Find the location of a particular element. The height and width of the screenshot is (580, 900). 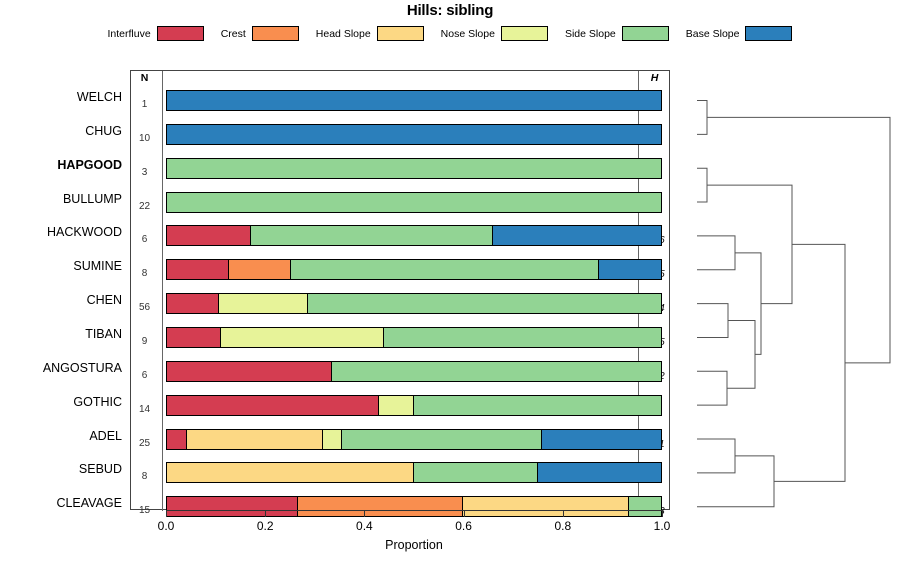

chart-row: ADEL251.91 is located at coordinates (379, 440).